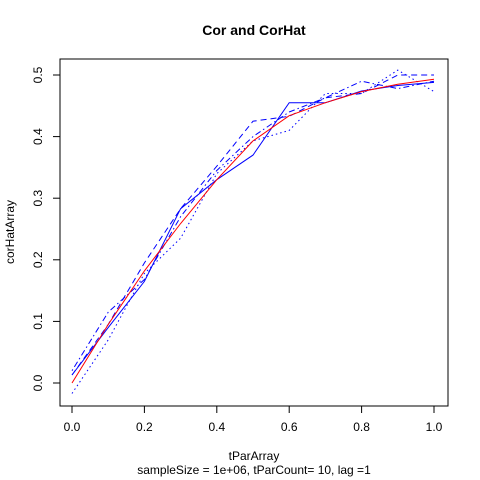  I want to click on x-tick-label: 0.8, so click(361, 427).